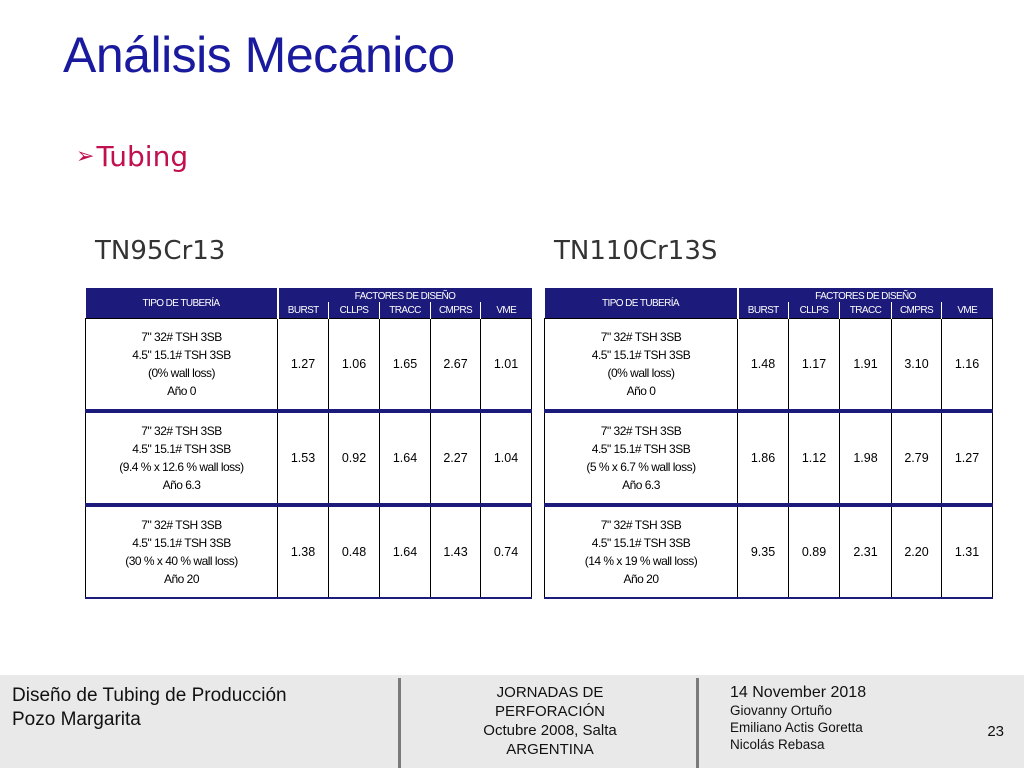 This screenshot has width=1024, height=768. Describe the element at coordinates (455, 458) in the screenshot. I see `value-cmprs: 2.27` at that location.